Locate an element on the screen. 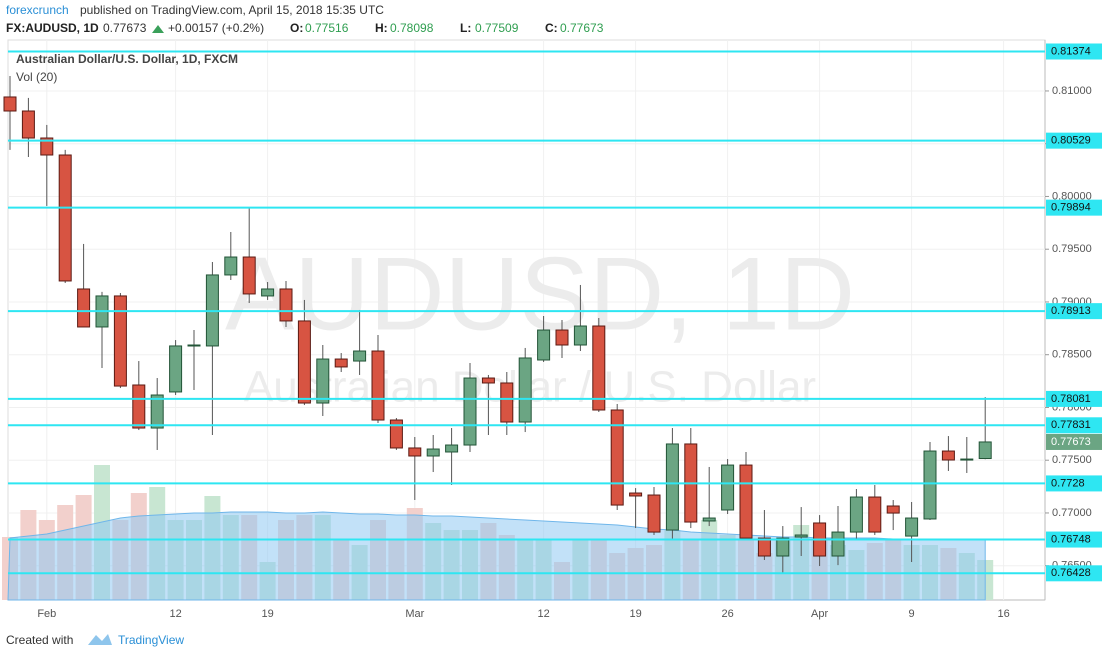  x-tick-label: 16 is located at coordinates (1003, 614).